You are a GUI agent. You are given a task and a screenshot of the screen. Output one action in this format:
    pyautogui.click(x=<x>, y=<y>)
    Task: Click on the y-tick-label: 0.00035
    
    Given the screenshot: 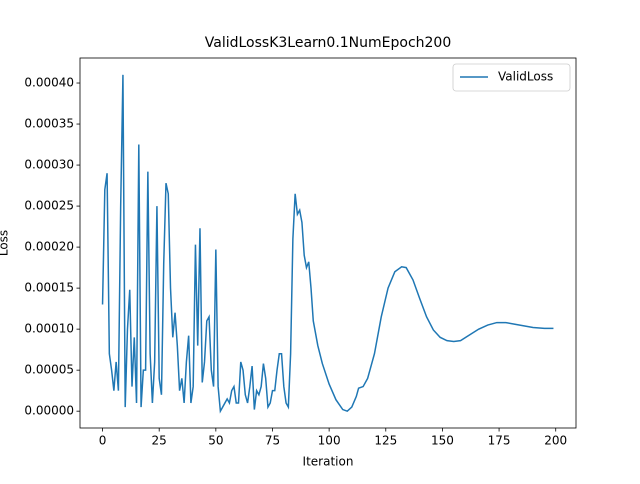 What is the action you would take?
    pyautogui.click(x=49, y=124)
    